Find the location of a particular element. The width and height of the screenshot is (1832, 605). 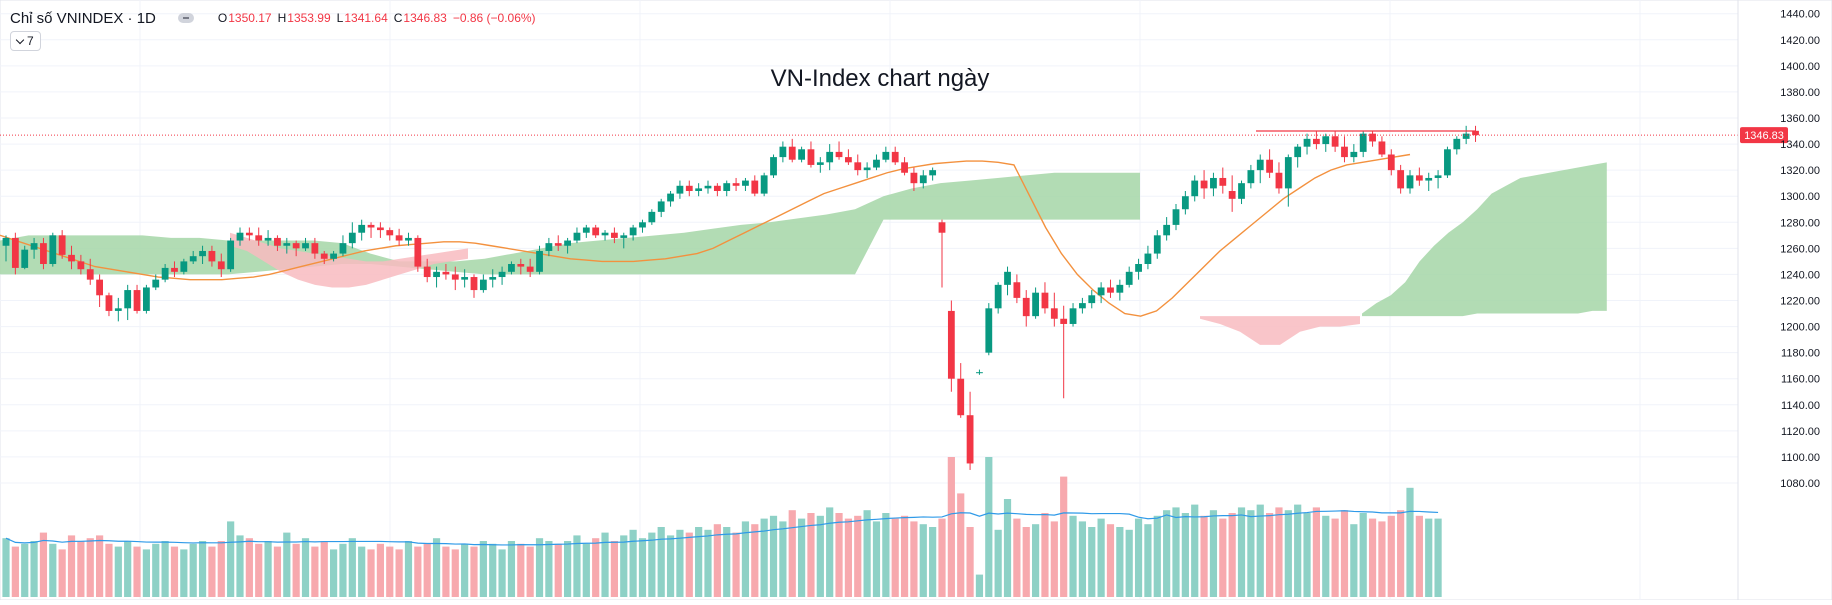

visibility-toggle-icon is located at coordinates (185, 18).